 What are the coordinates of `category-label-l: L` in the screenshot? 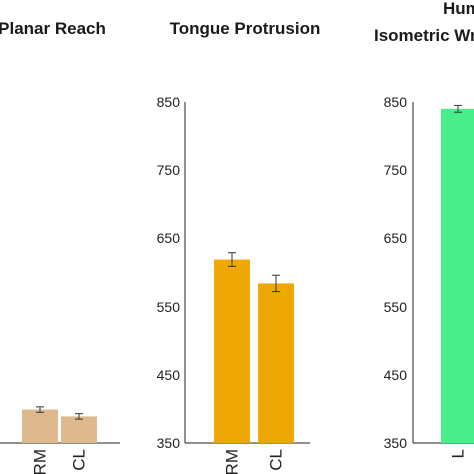 It's located at (458, 453).